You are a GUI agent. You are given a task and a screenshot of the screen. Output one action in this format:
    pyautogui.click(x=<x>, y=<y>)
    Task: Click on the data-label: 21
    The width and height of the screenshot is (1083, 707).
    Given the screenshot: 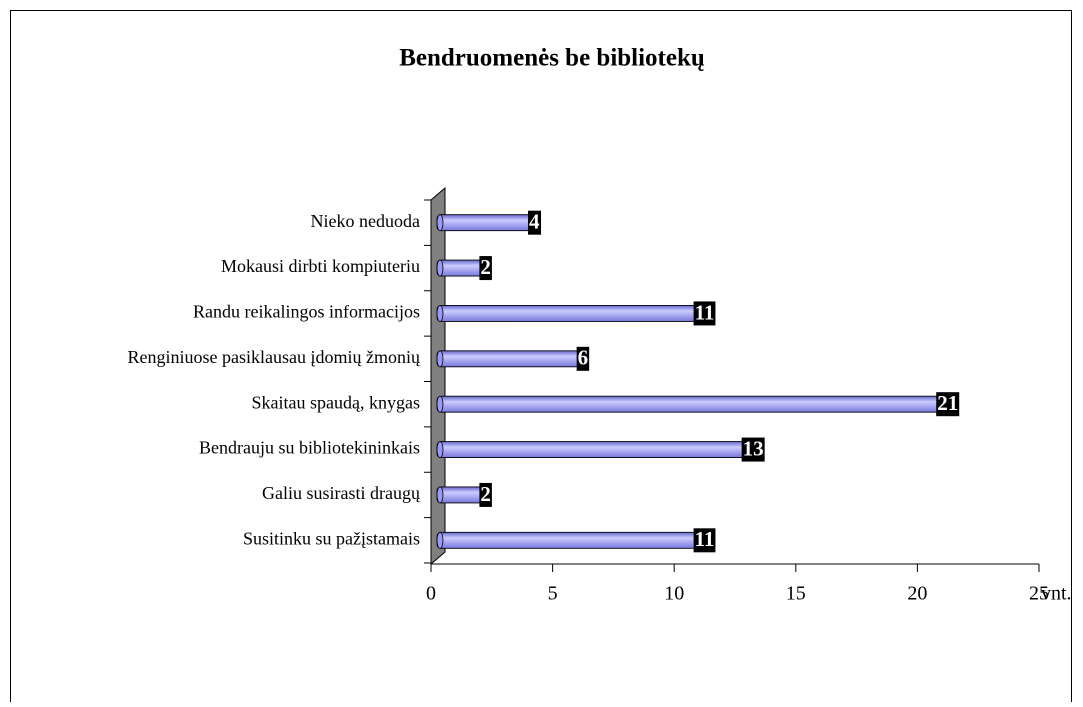 What is the action you would take?
    pyautogui.click(x=948, y=404)
    